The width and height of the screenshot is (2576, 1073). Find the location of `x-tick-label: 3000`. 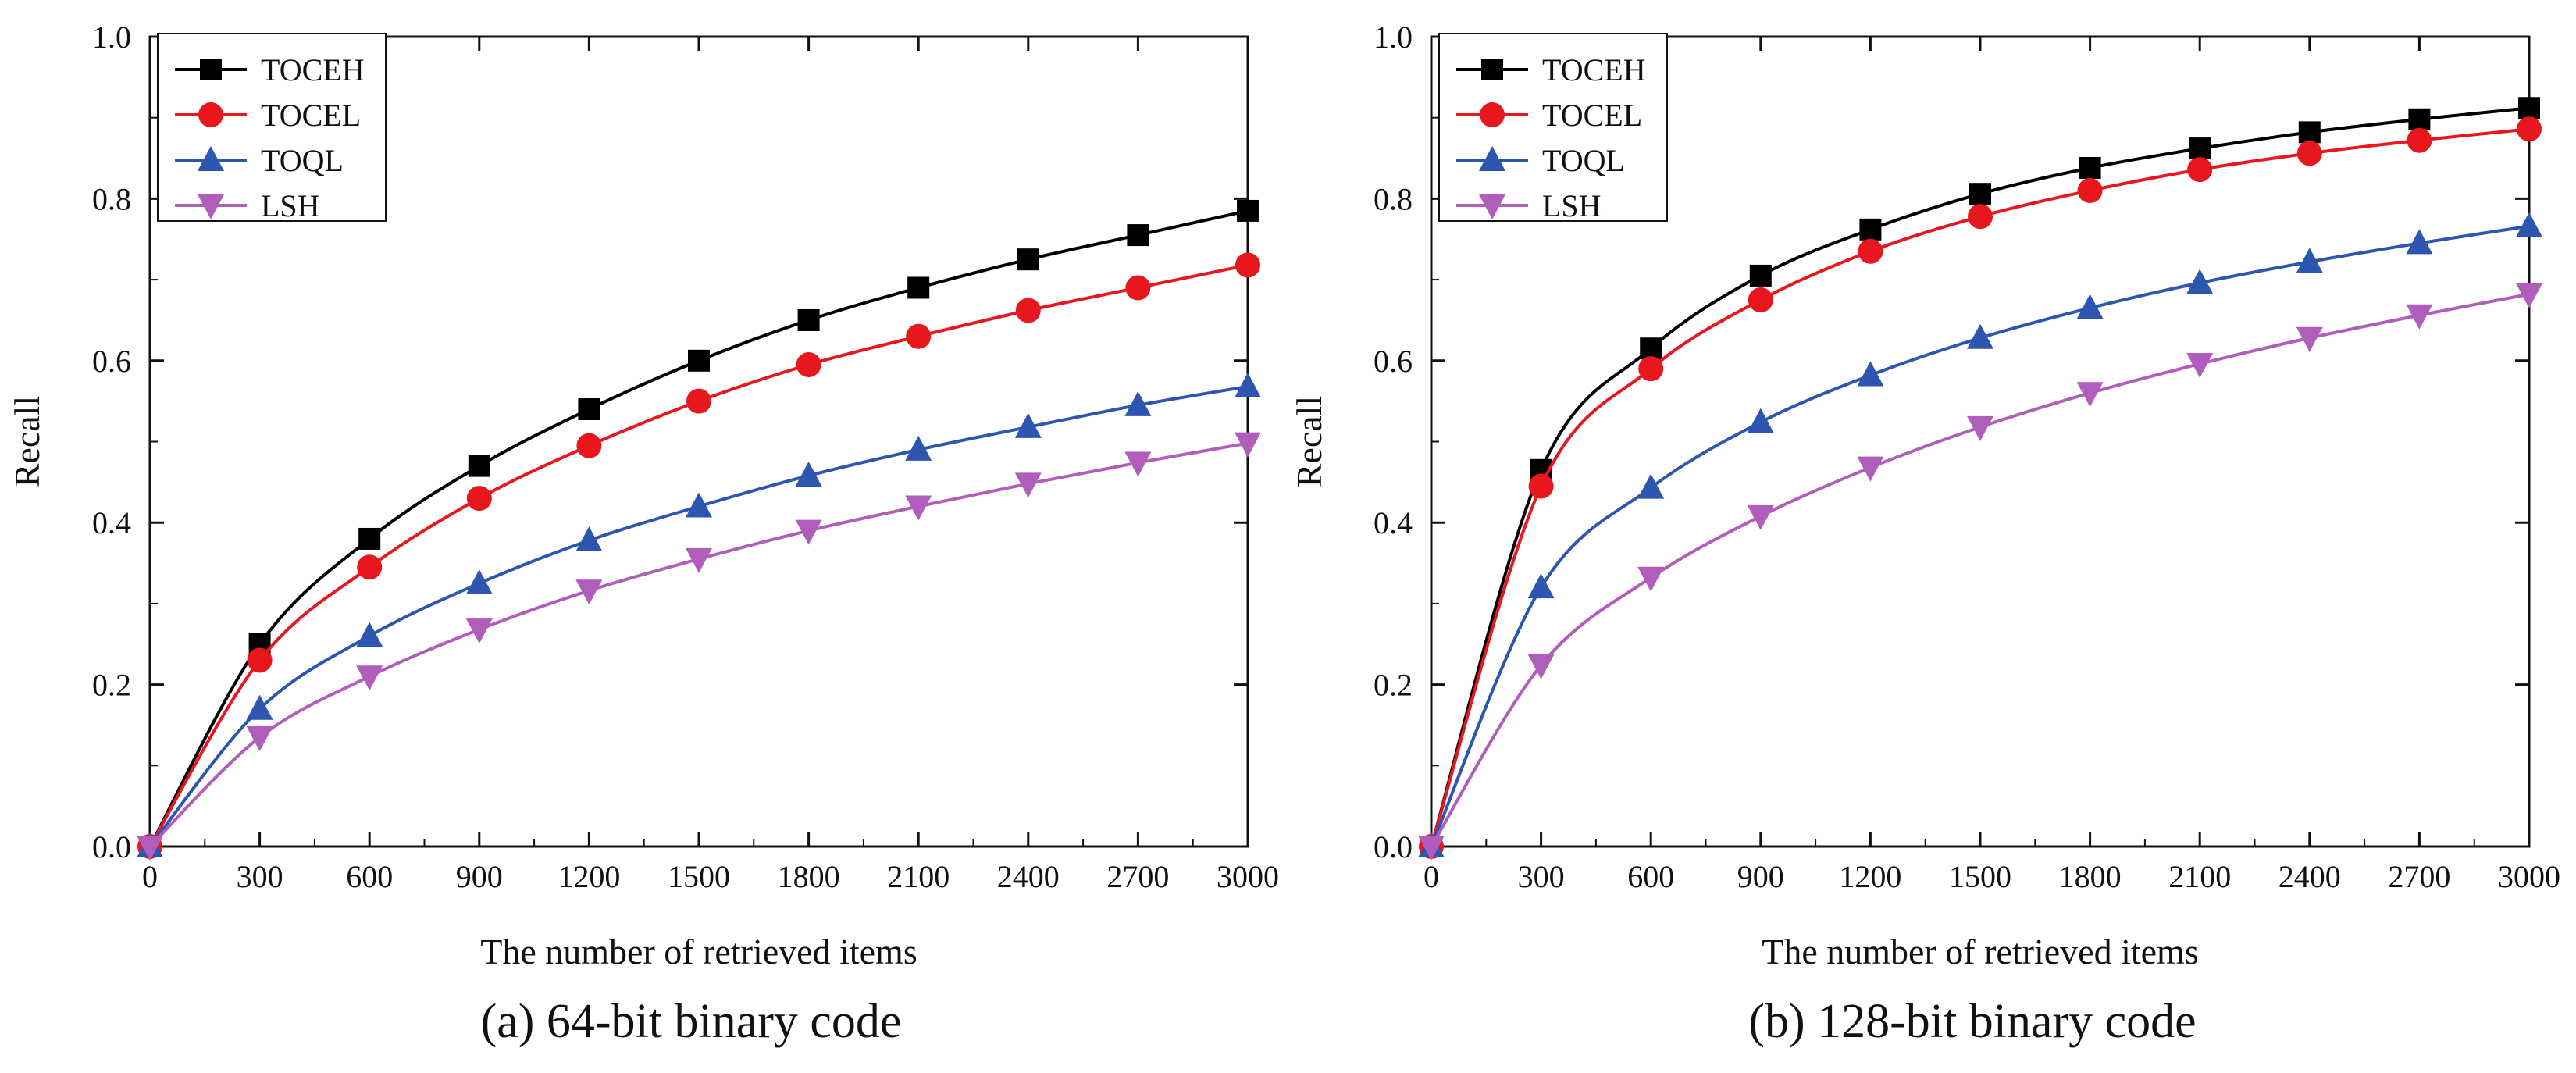

x-tick-label: 3000 is located at coordinates (2529, 876).